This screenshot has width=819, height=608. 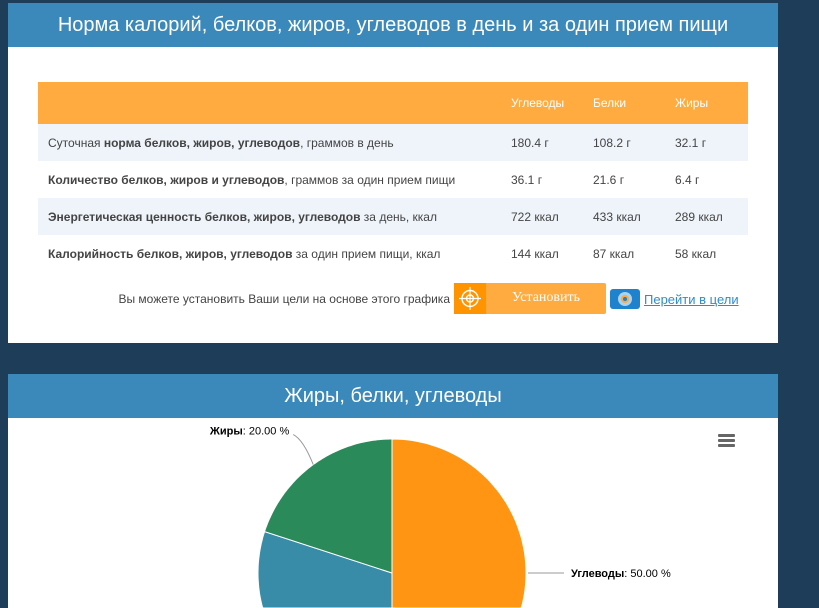 I want to click on chart-menu-icon, so click(x=726, y=441).